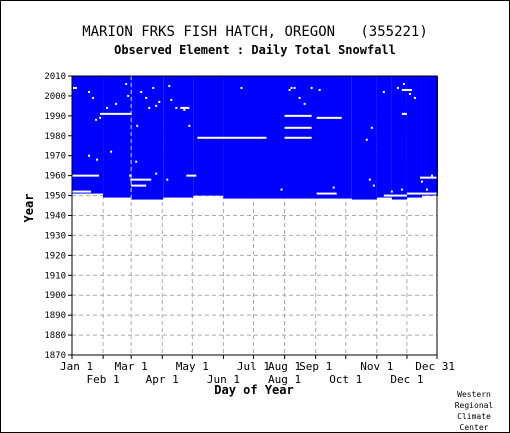  I want to click on y-tick-label: 1880, so click(55, 336).